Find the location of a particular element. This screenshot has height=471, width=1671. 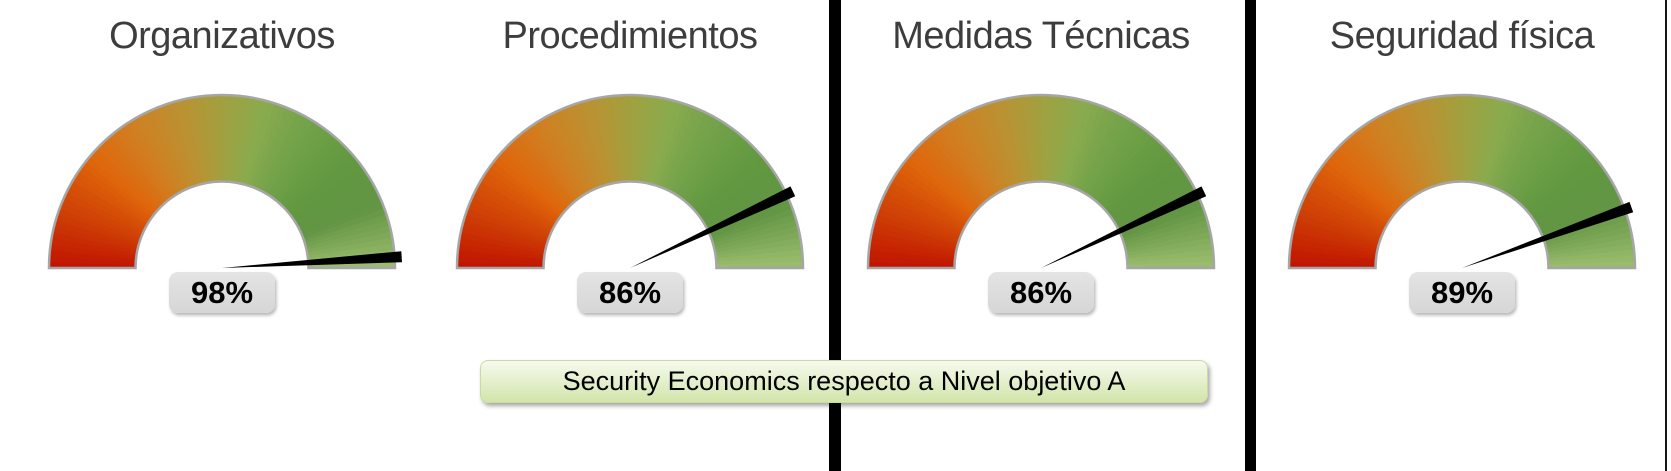

gauge-value-badge-medidas-tecnicas: 86% is located at coordinates (1041, 292).